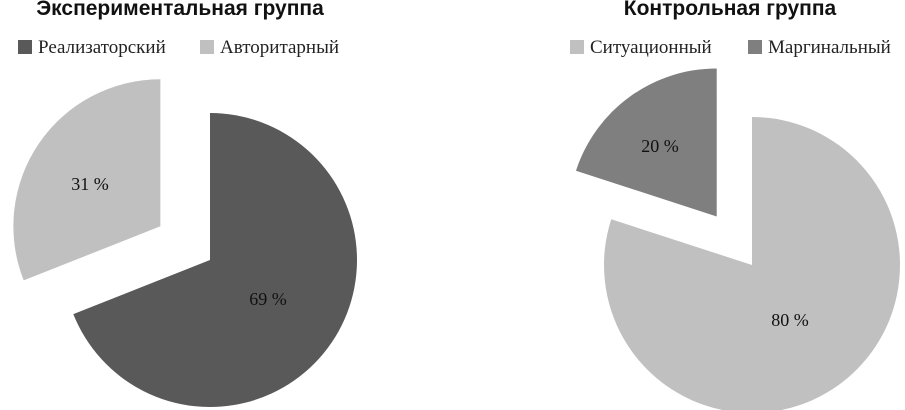  I want to click on legend-label-situational: Ситуационный, so click(651, 47).